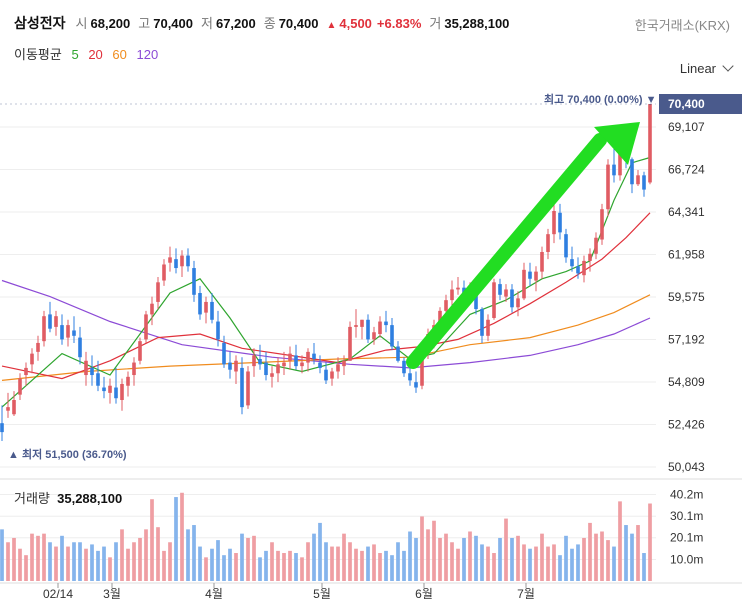 The height and width of the screenshot is (616, 742). Describe the element at coordinates (399, 23) in the screenshot. I see `change-percent: +6.83%` at that location.